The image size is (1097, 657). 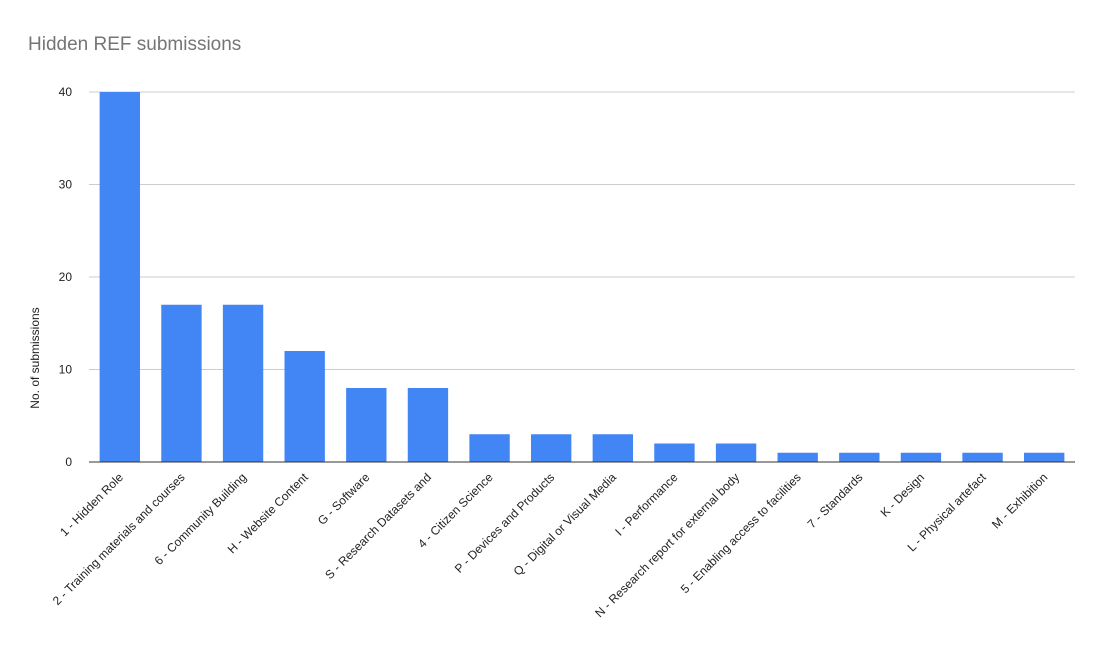 What do you see at coordinates (344, 499) in the screenshot?
I see `x-tick-label: G - Software` at bounding box center [344, 499].